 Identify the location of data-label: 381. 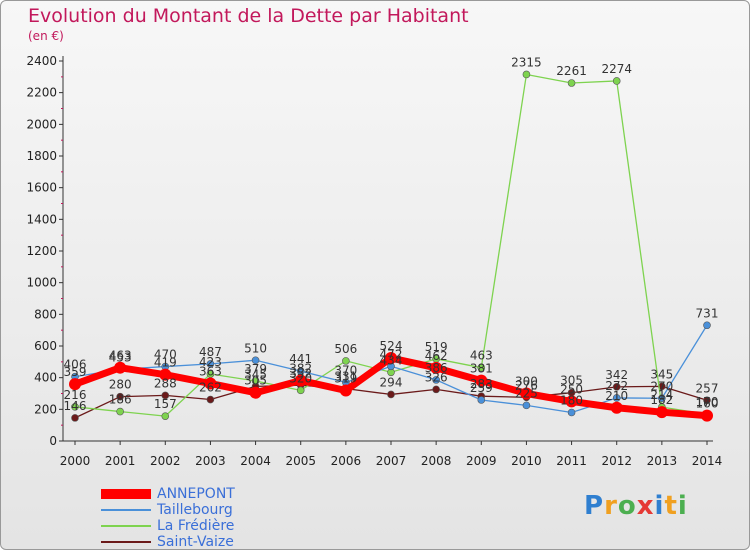
(481, 369).